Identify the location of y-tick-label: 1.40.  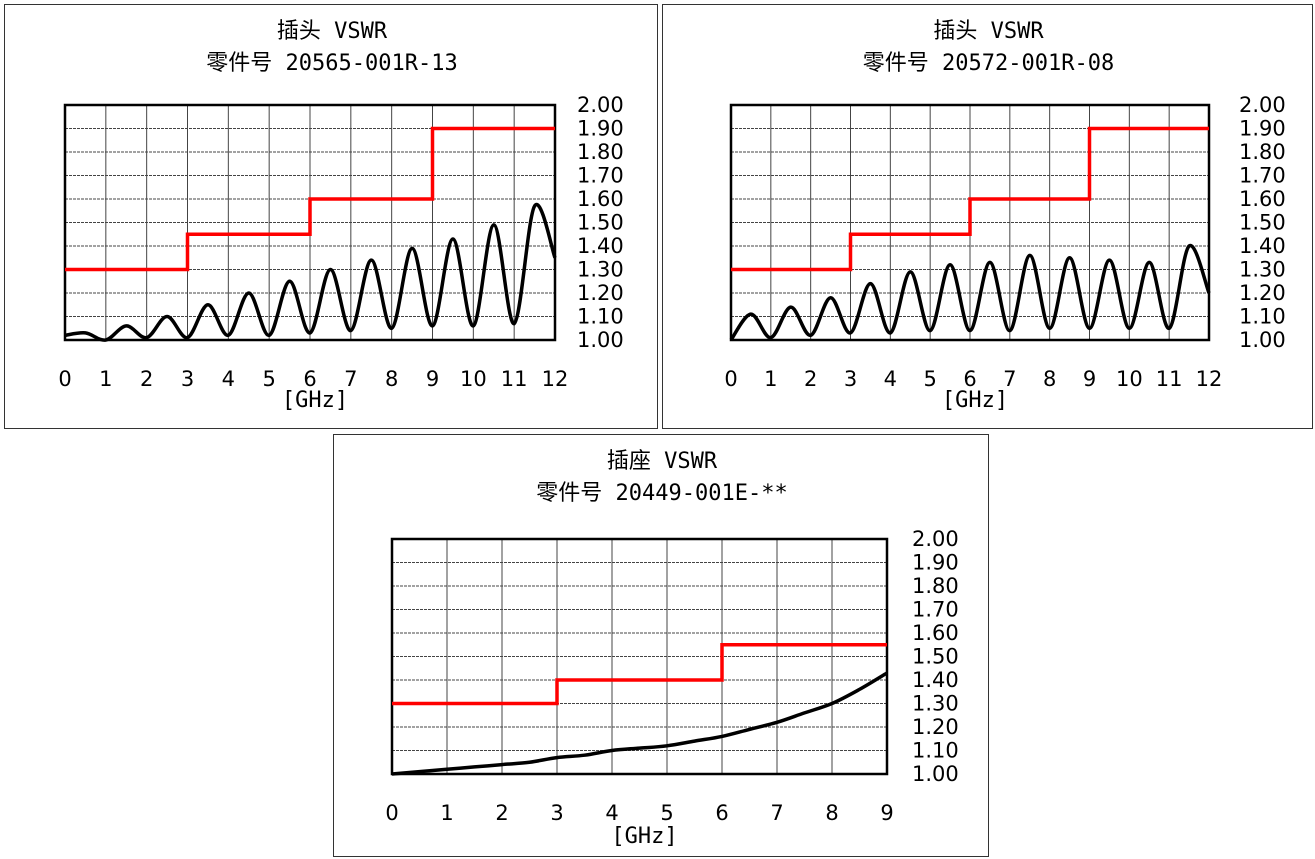
(935, 680).